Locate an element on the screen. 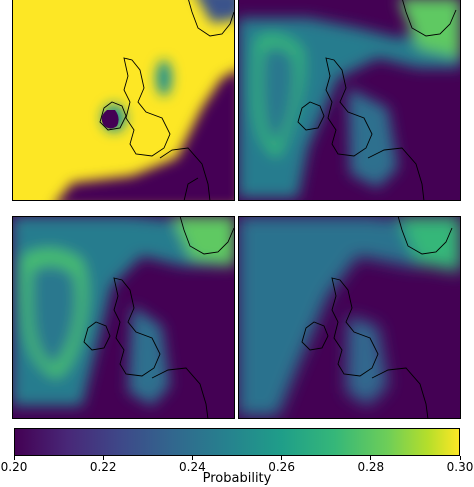 The image size is (474, 487). colorbar-tick-label: 0.30 is located at coordinates (460, 467).